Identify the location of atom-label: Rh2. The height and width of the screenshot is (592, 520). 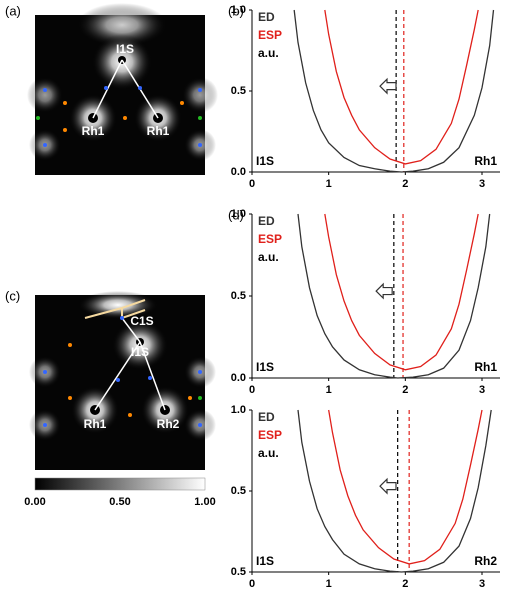
(168, 424).